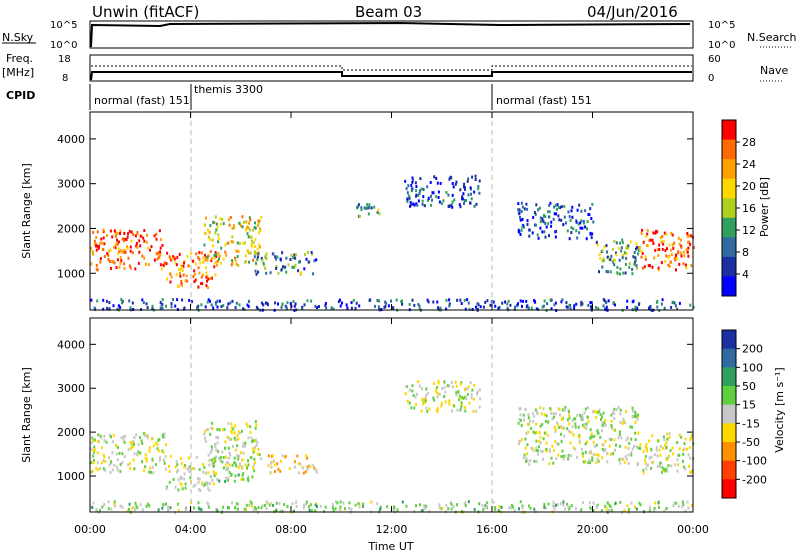 This screenshot has height=554, width=800. Describe the element at coordinates (18, 37) in the screenshot. I see `nsky-label: N.Sky` at that location.